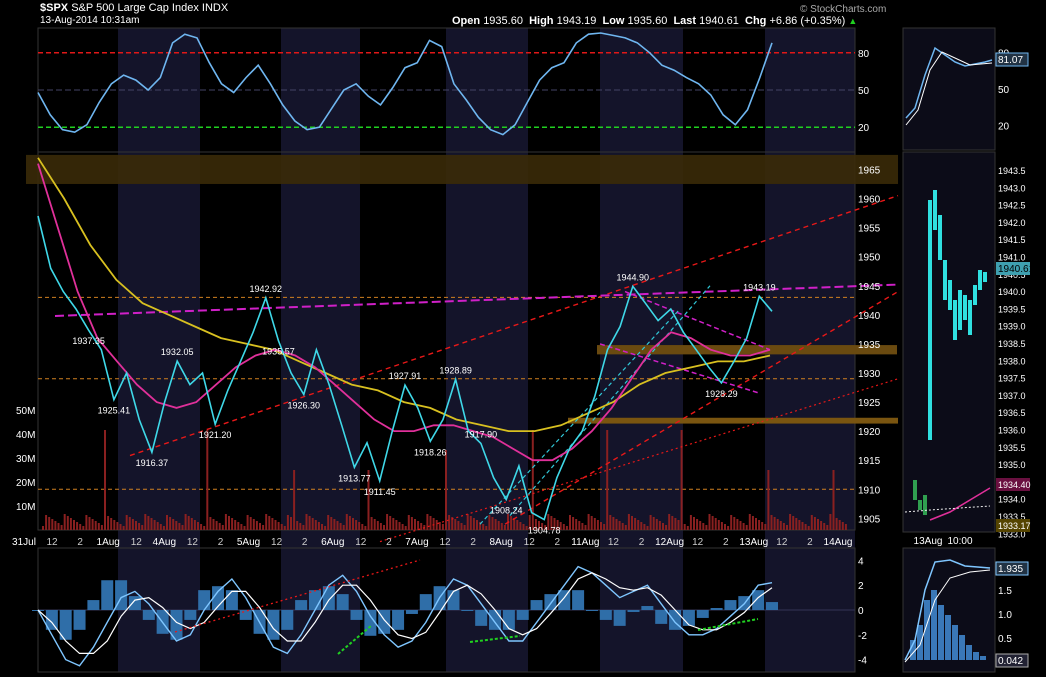 This screenshot has width=1046, height=677. Describe the element at coordinates (869, 461) in the screenshot. I see `price-tick-label: 1915` at that location.